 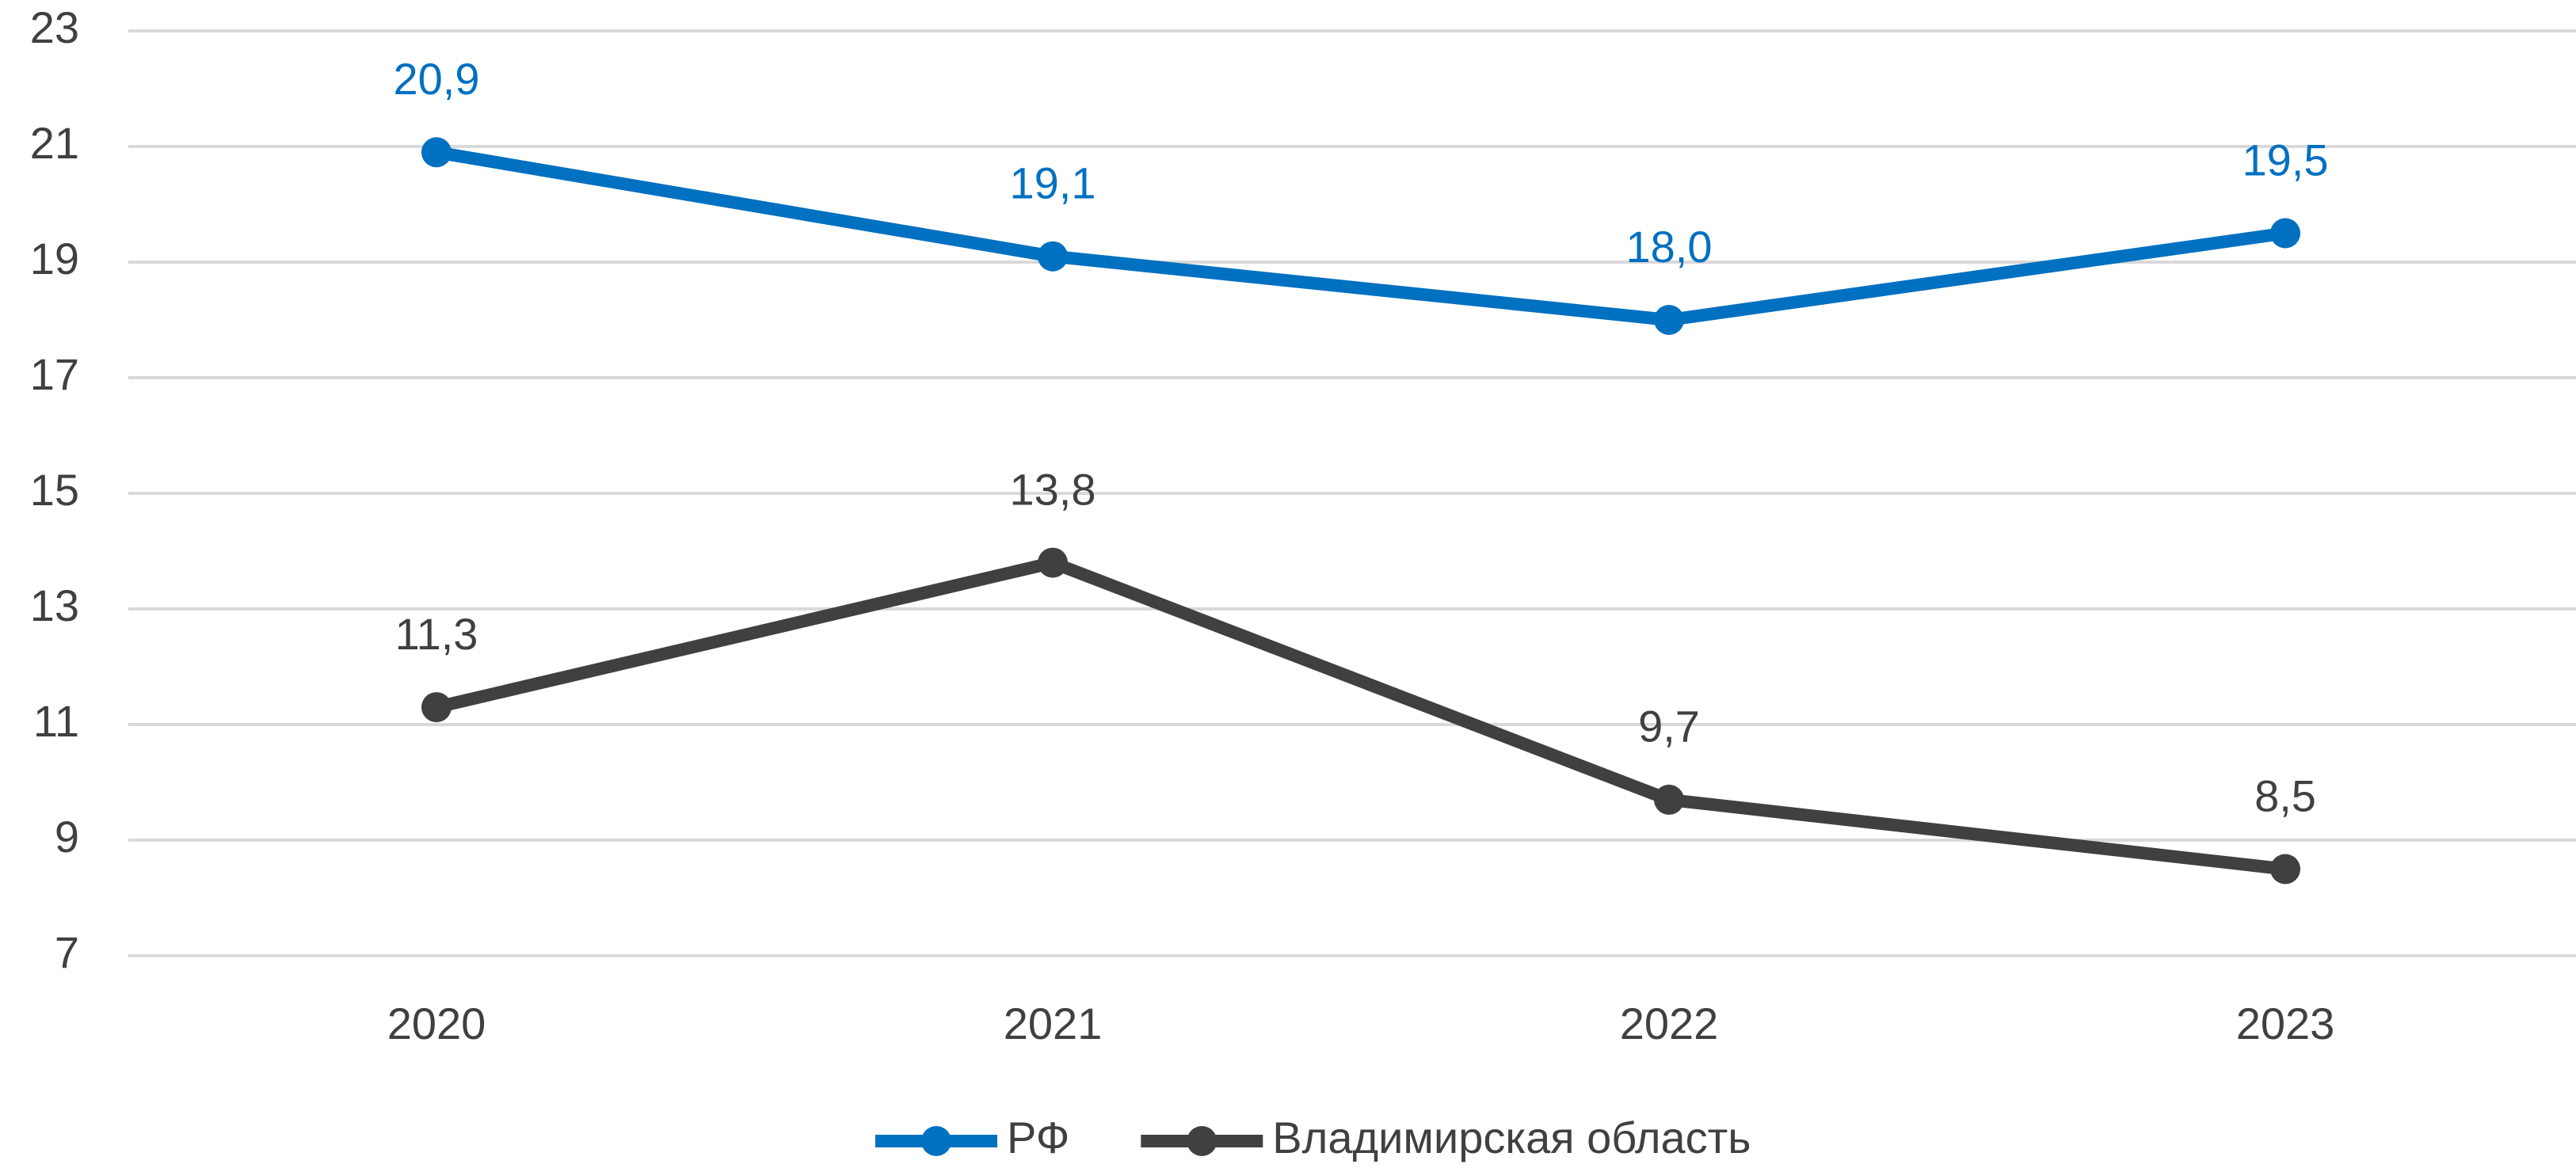 What do you see at coordinates (437, 1024) in the screenshot?
I see `x-tick-label: 2020` at bounding box center [437, 1024].